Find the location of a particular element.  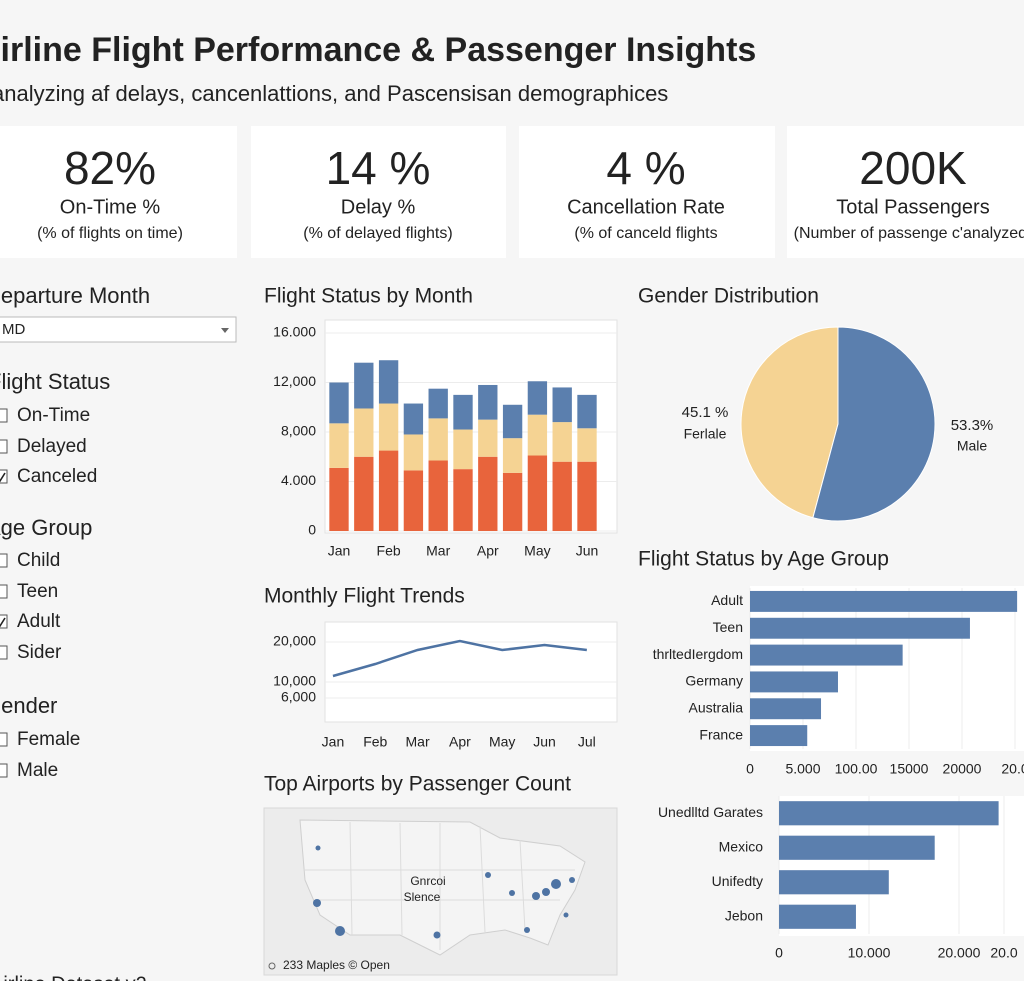

chart-title: Flight Status by Month is located at coordinates (368, 296).